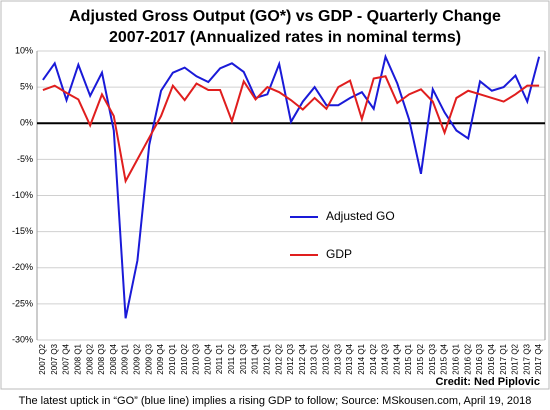  Describe the element at coordinates (278, 358) in the screenshot. I see `x-tick-label: 2012 Q2` at that location.